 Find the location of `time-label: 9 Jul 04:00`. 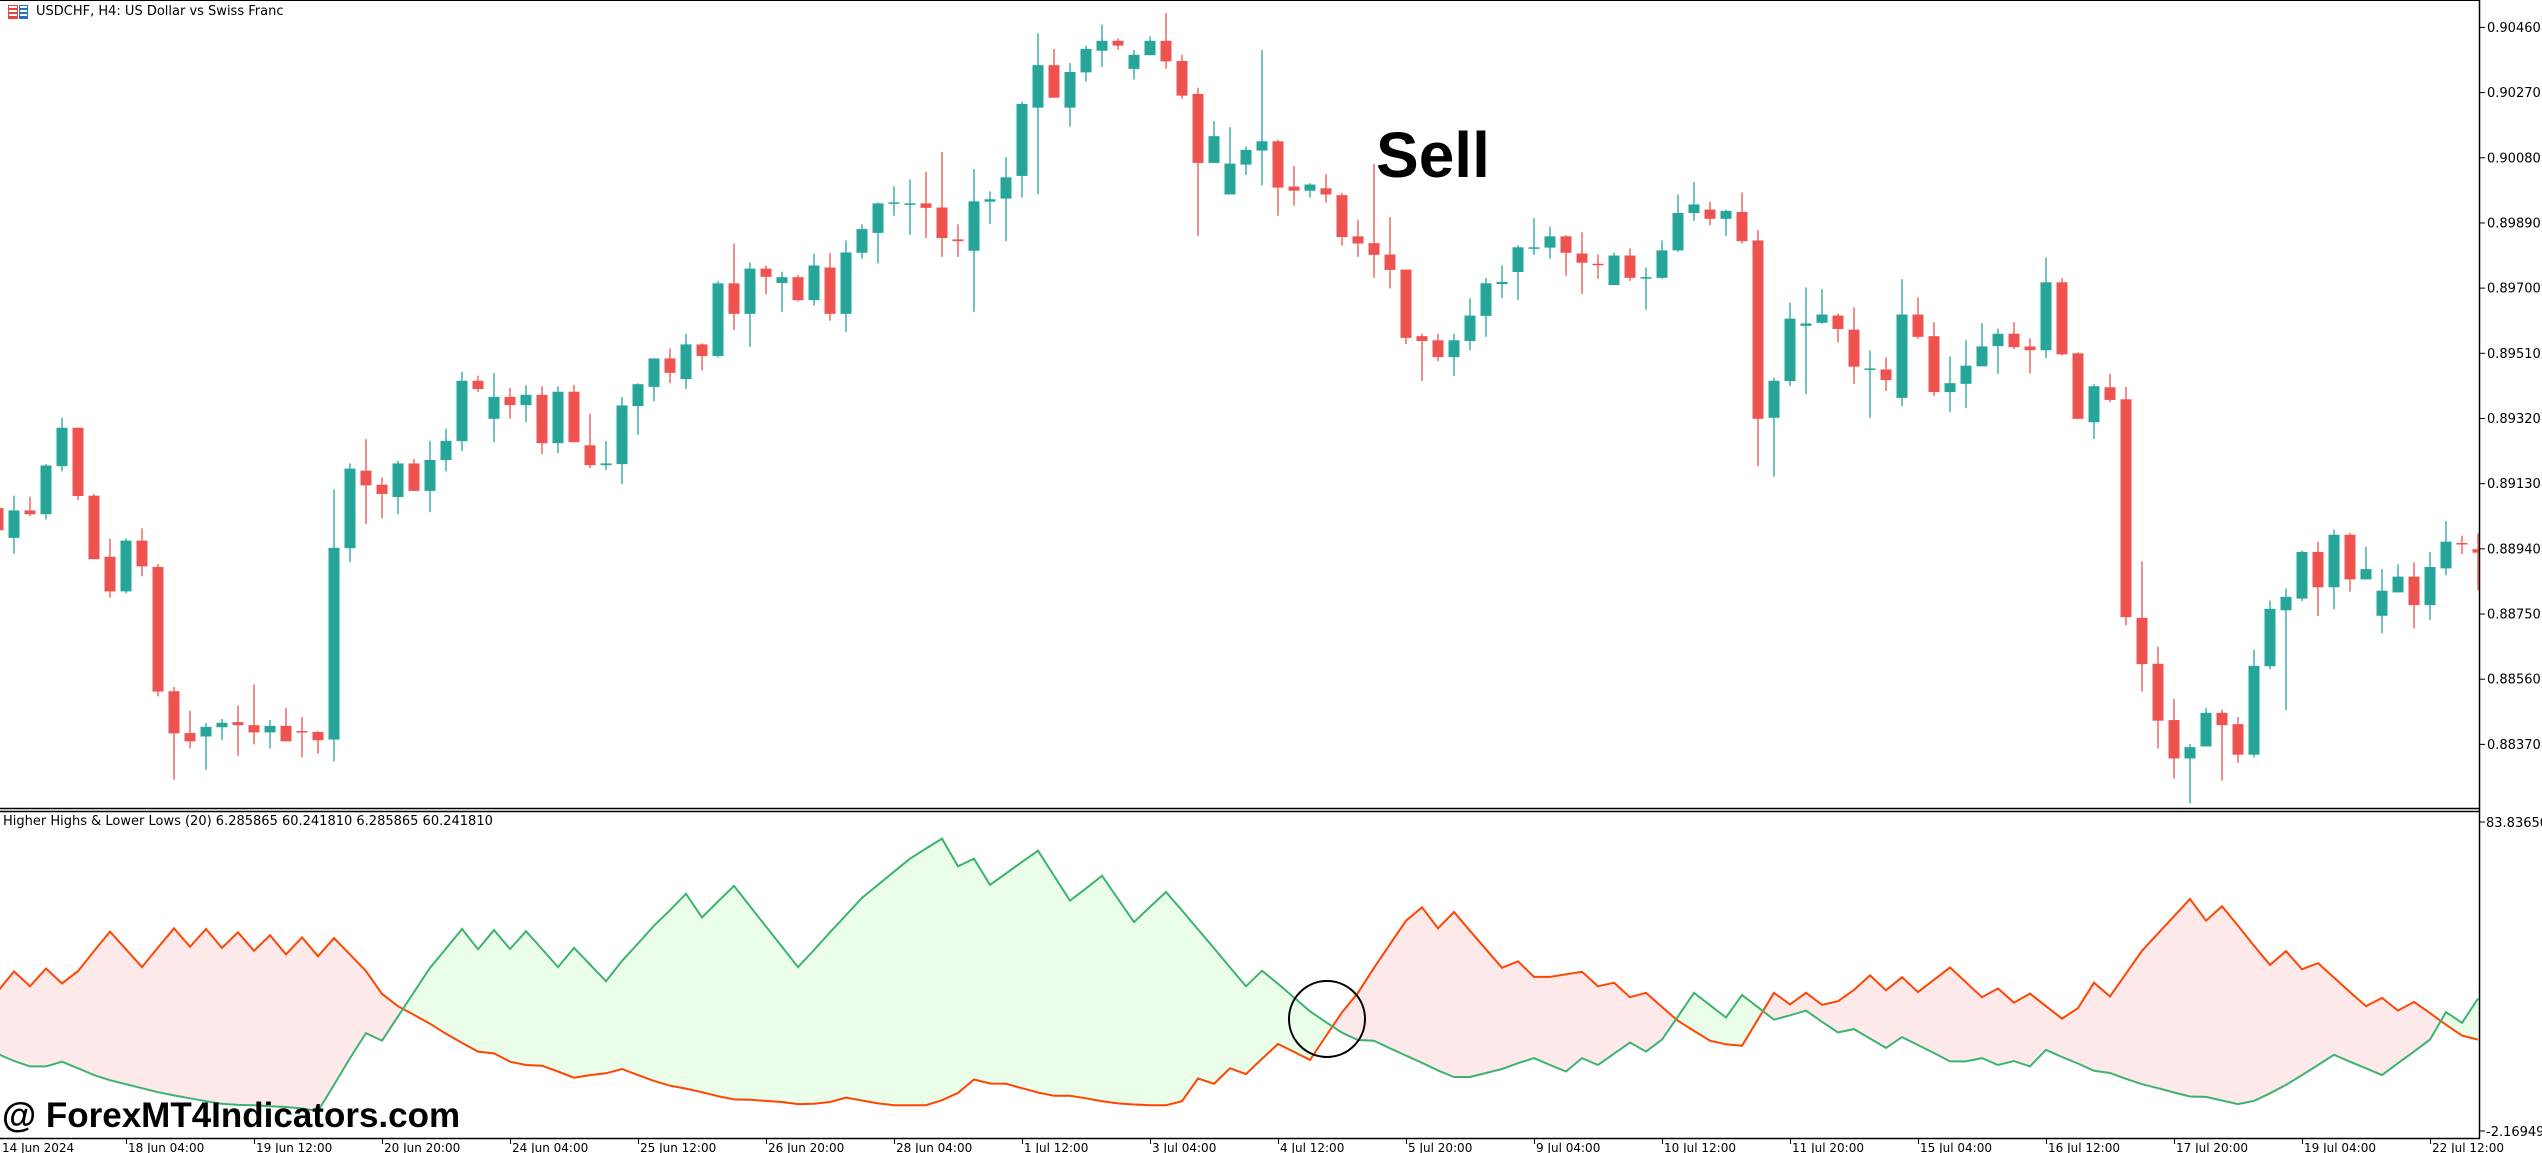

time-label: 9 Jul 04:00 is located at coordinates (1568, 1147).